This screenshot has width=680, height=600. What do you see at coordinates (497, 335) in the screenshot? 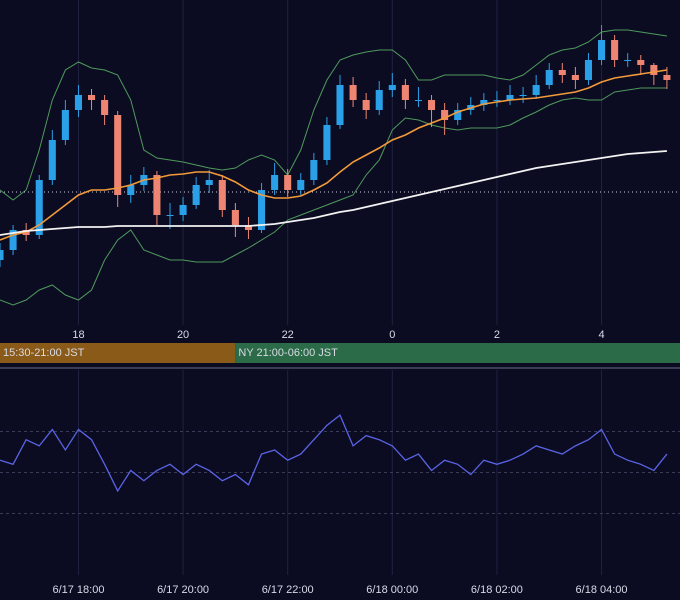
I see `x-tick-label: 2` at bounding box center [497, 335].